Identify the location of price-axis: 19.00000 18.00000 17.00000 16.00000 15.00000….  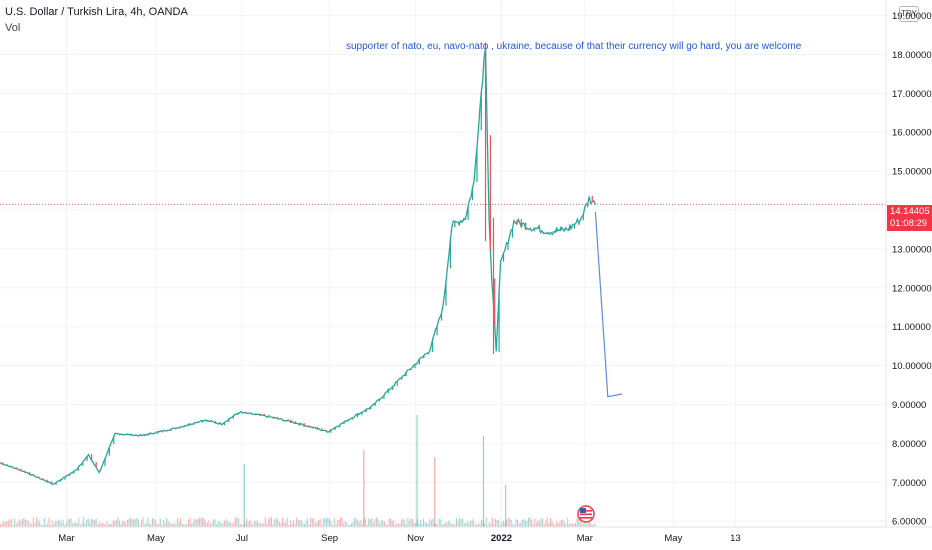
(912, 269).